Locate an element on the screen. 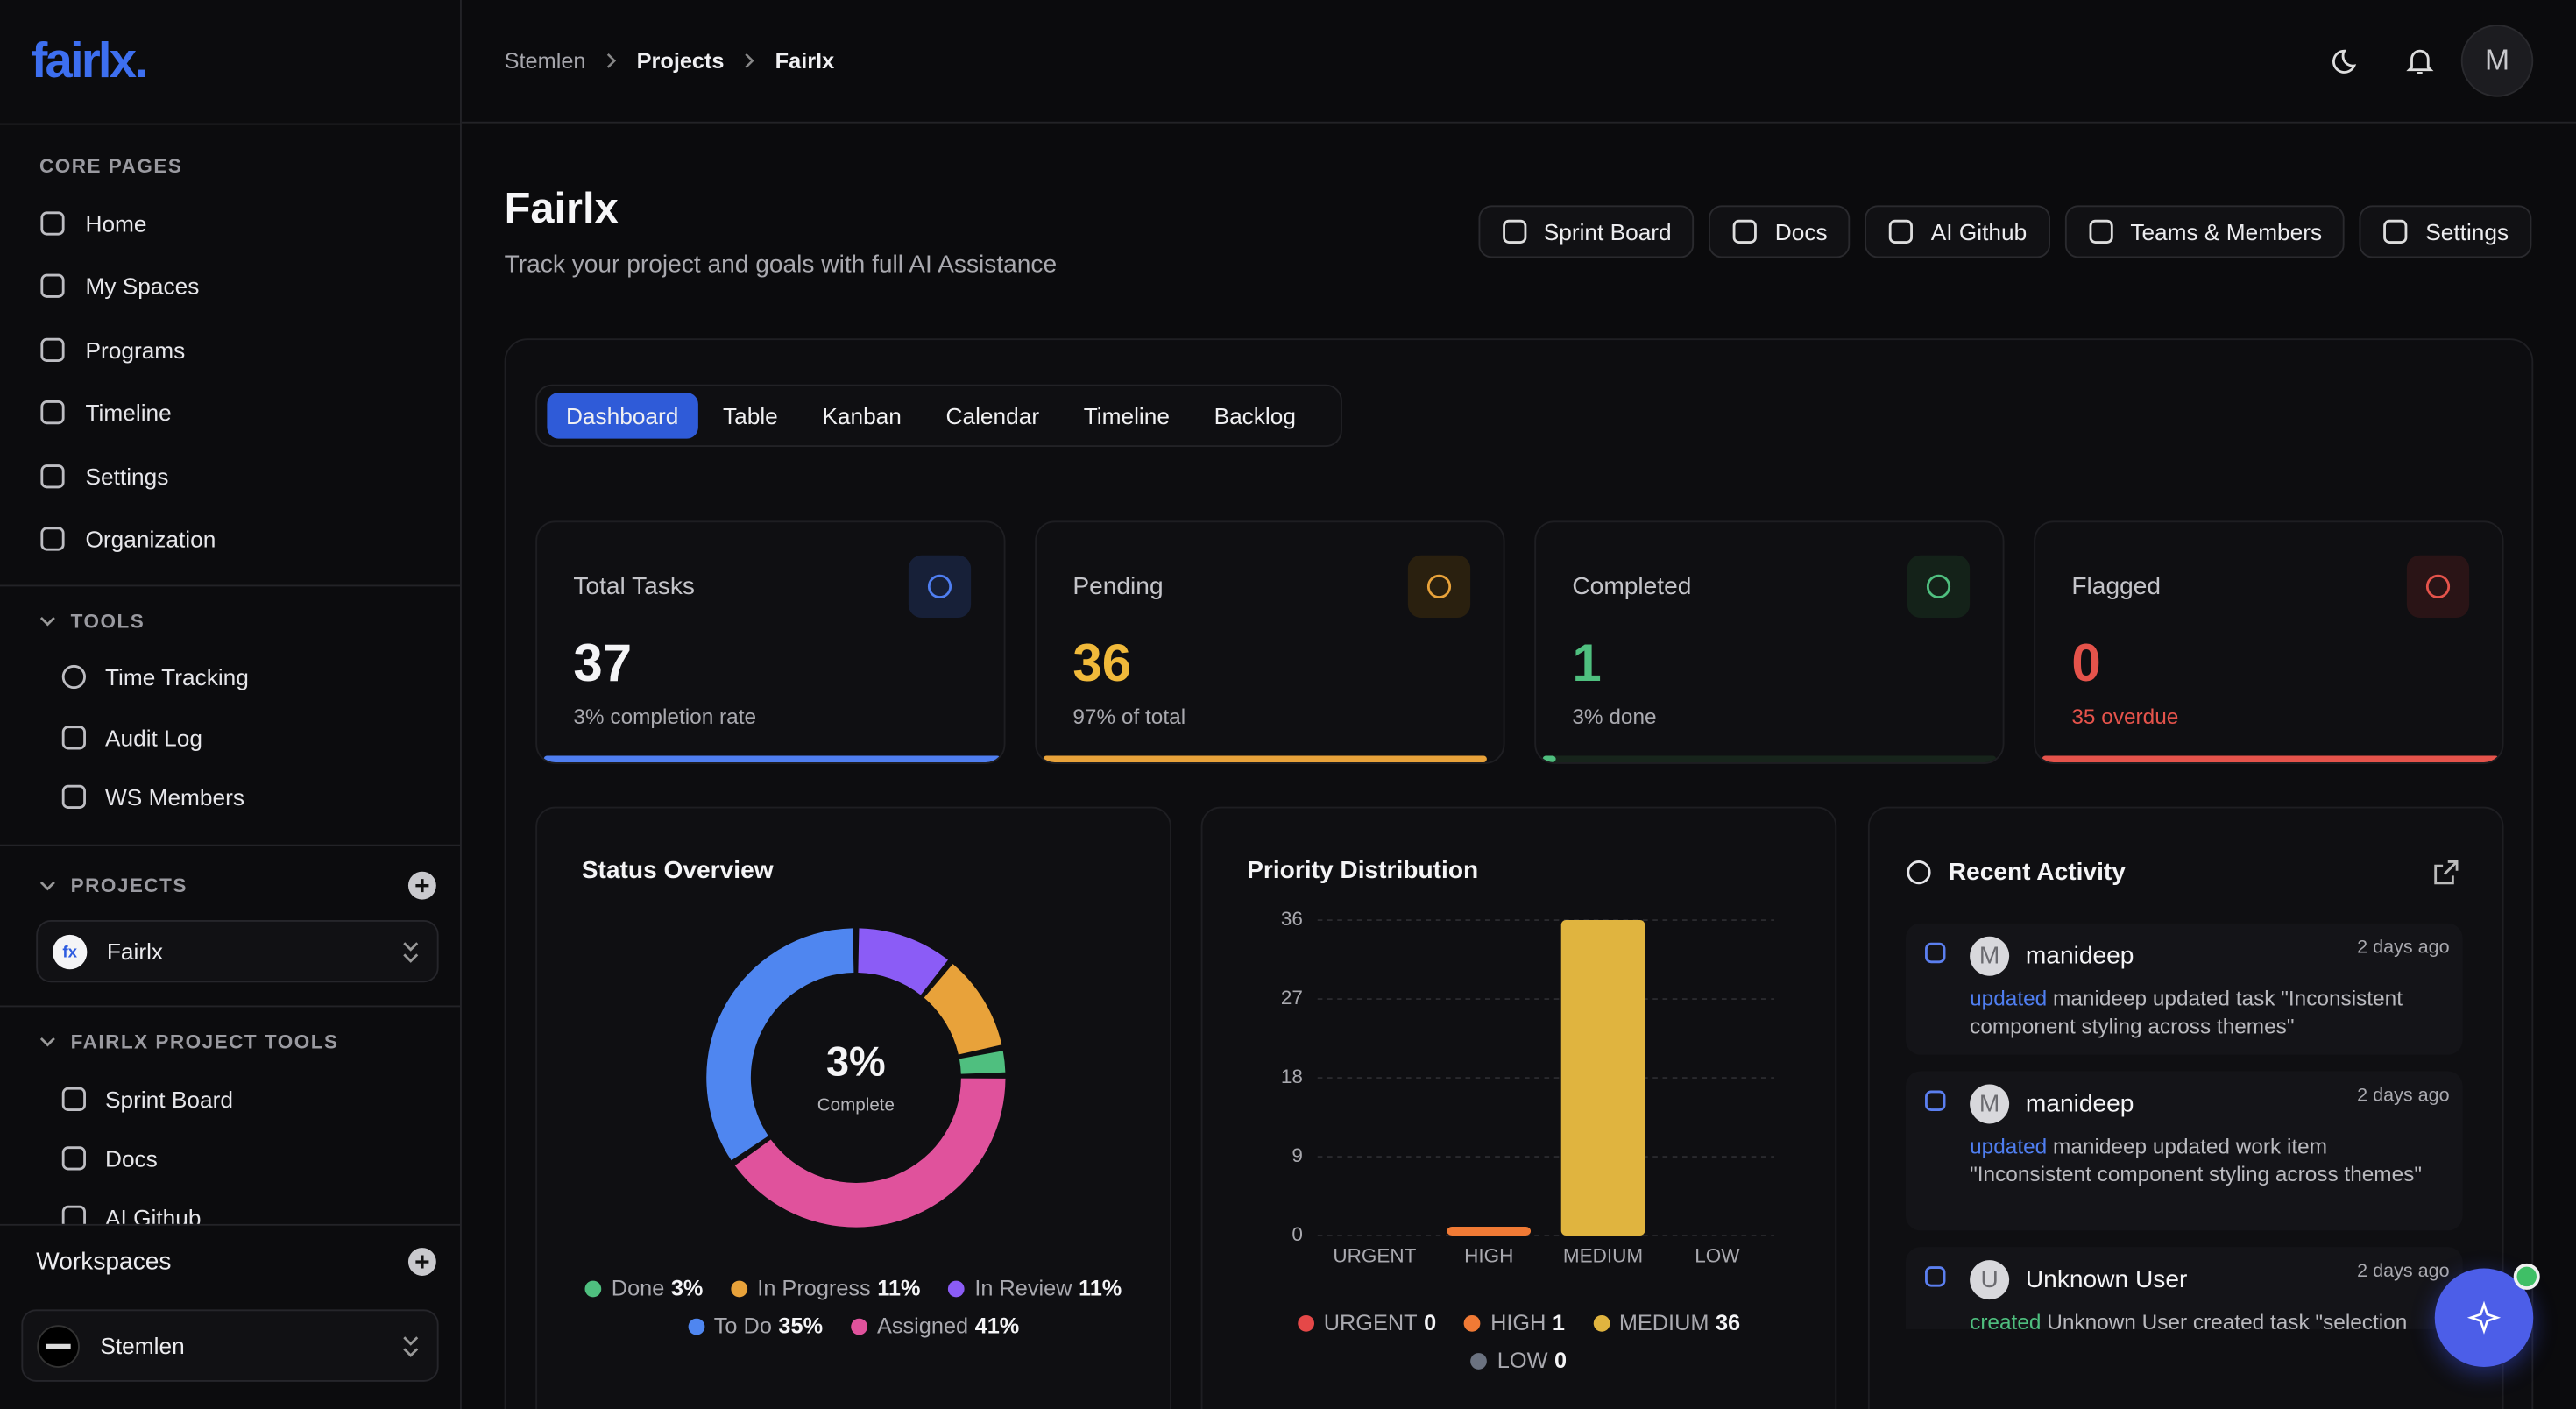 The image size is (2576, 1409). activity-description: Unknown User created task "selection is located at coordinates (2227, 1319).